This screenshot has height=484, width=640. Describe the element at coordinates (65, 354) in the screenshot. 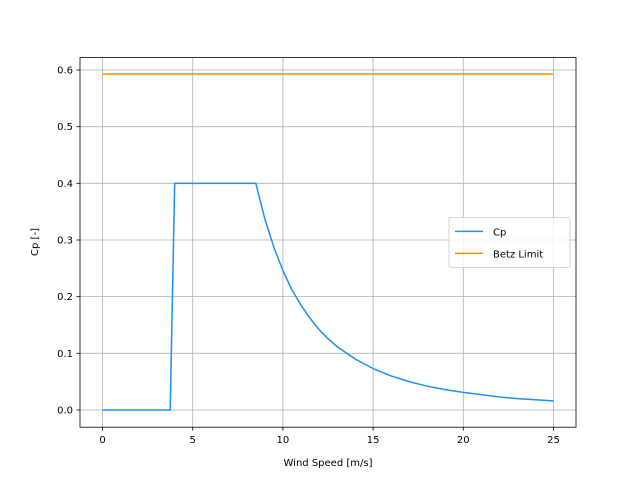

I see `y-tick-label: 0.1` at that location.